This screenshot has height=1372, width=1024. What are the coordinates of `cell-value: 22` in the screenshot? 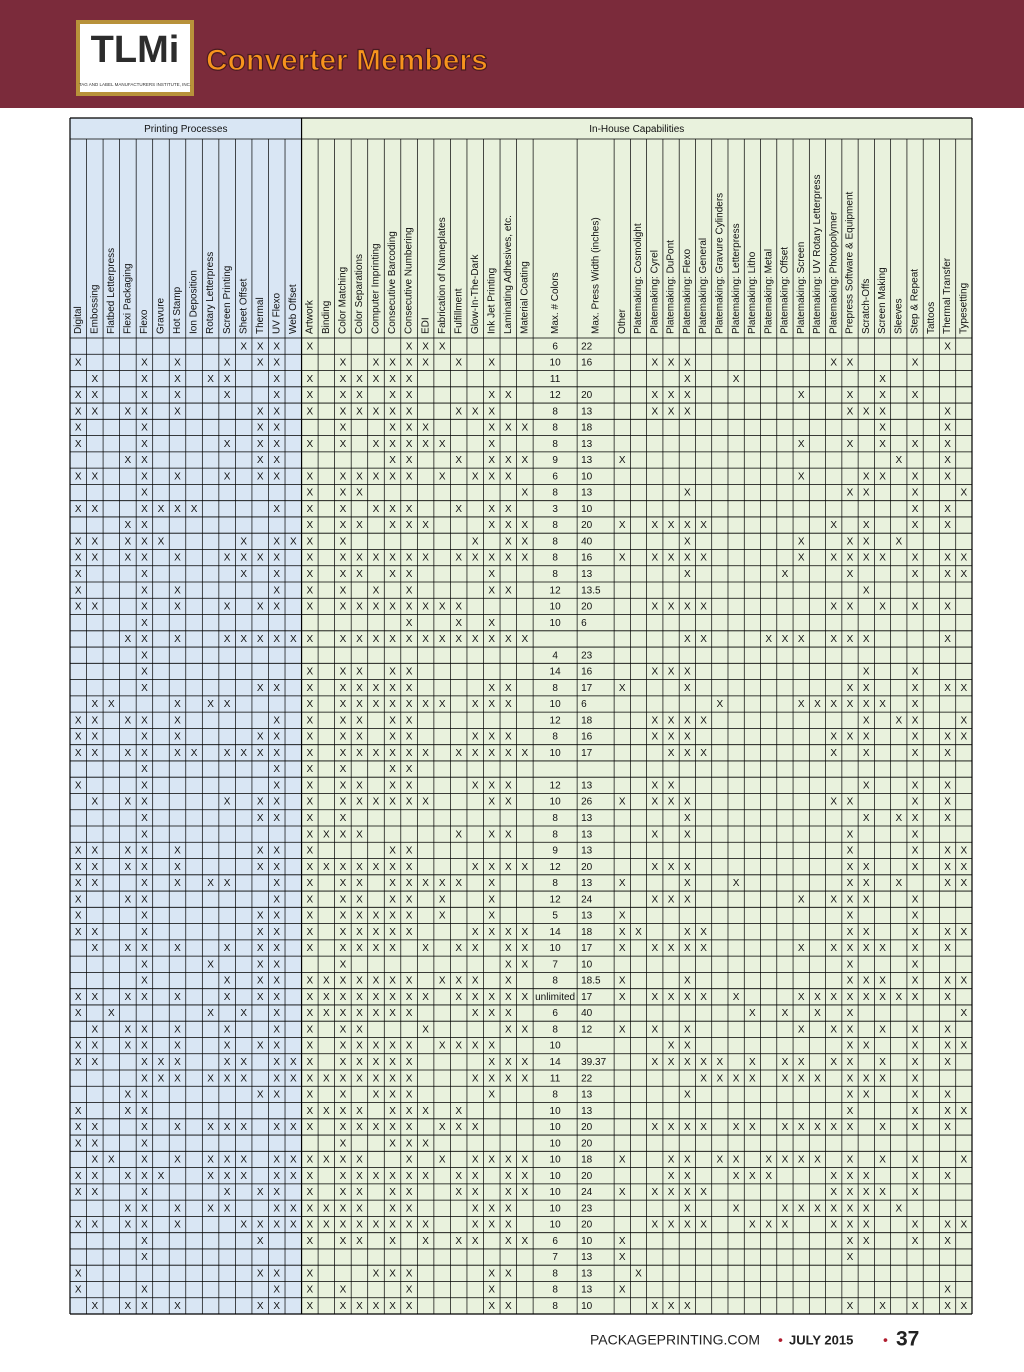 It's located at (587, 1078).